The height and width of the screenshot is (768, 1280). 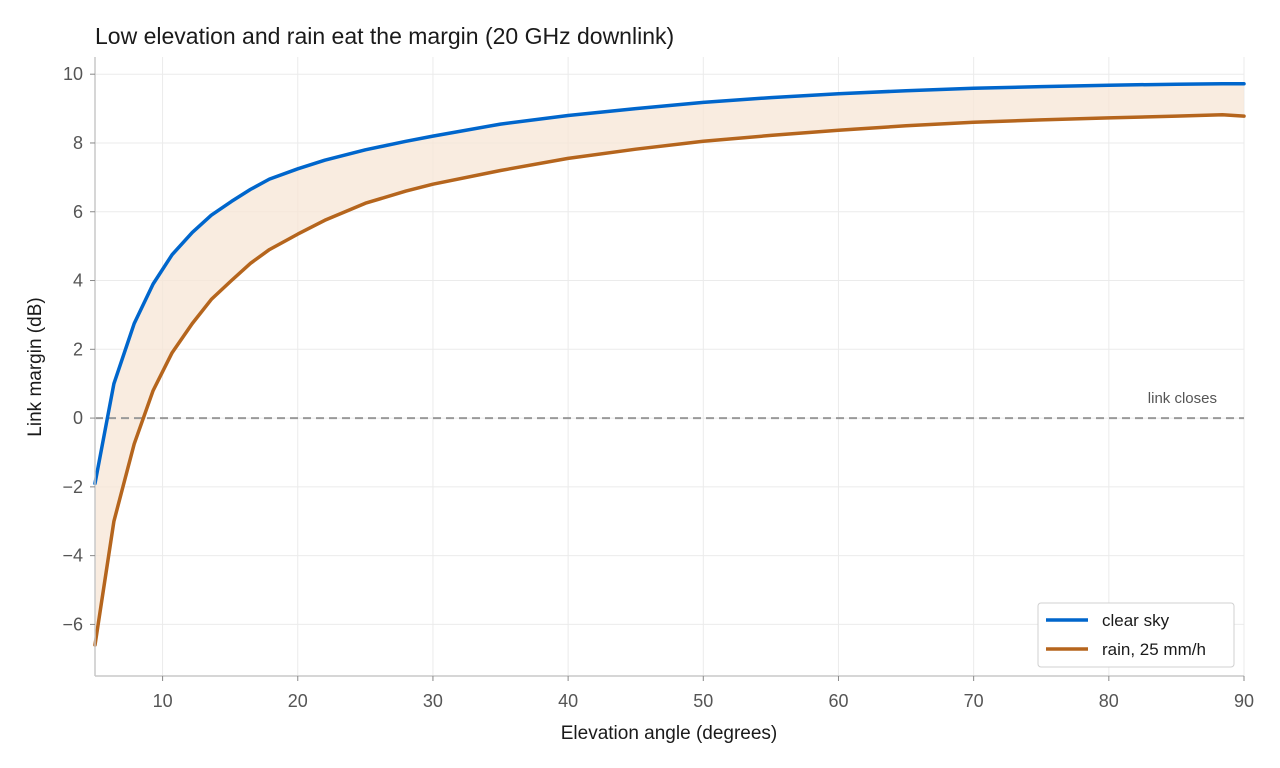 I want to click on y-ticks: −6 −4 −2 0 2 4 6 8 10, so click(x=78, y=349).